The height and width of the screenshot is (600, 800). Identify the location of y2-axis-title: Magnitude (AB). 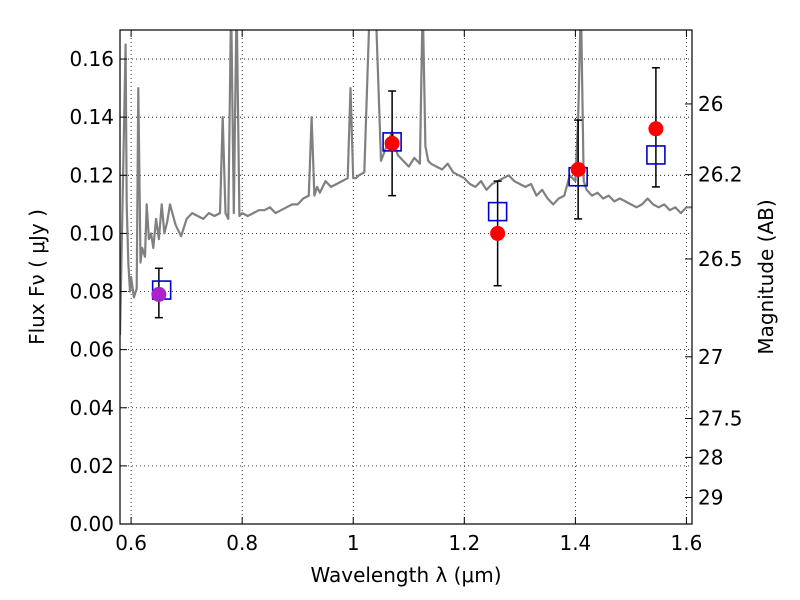
(766, 276).